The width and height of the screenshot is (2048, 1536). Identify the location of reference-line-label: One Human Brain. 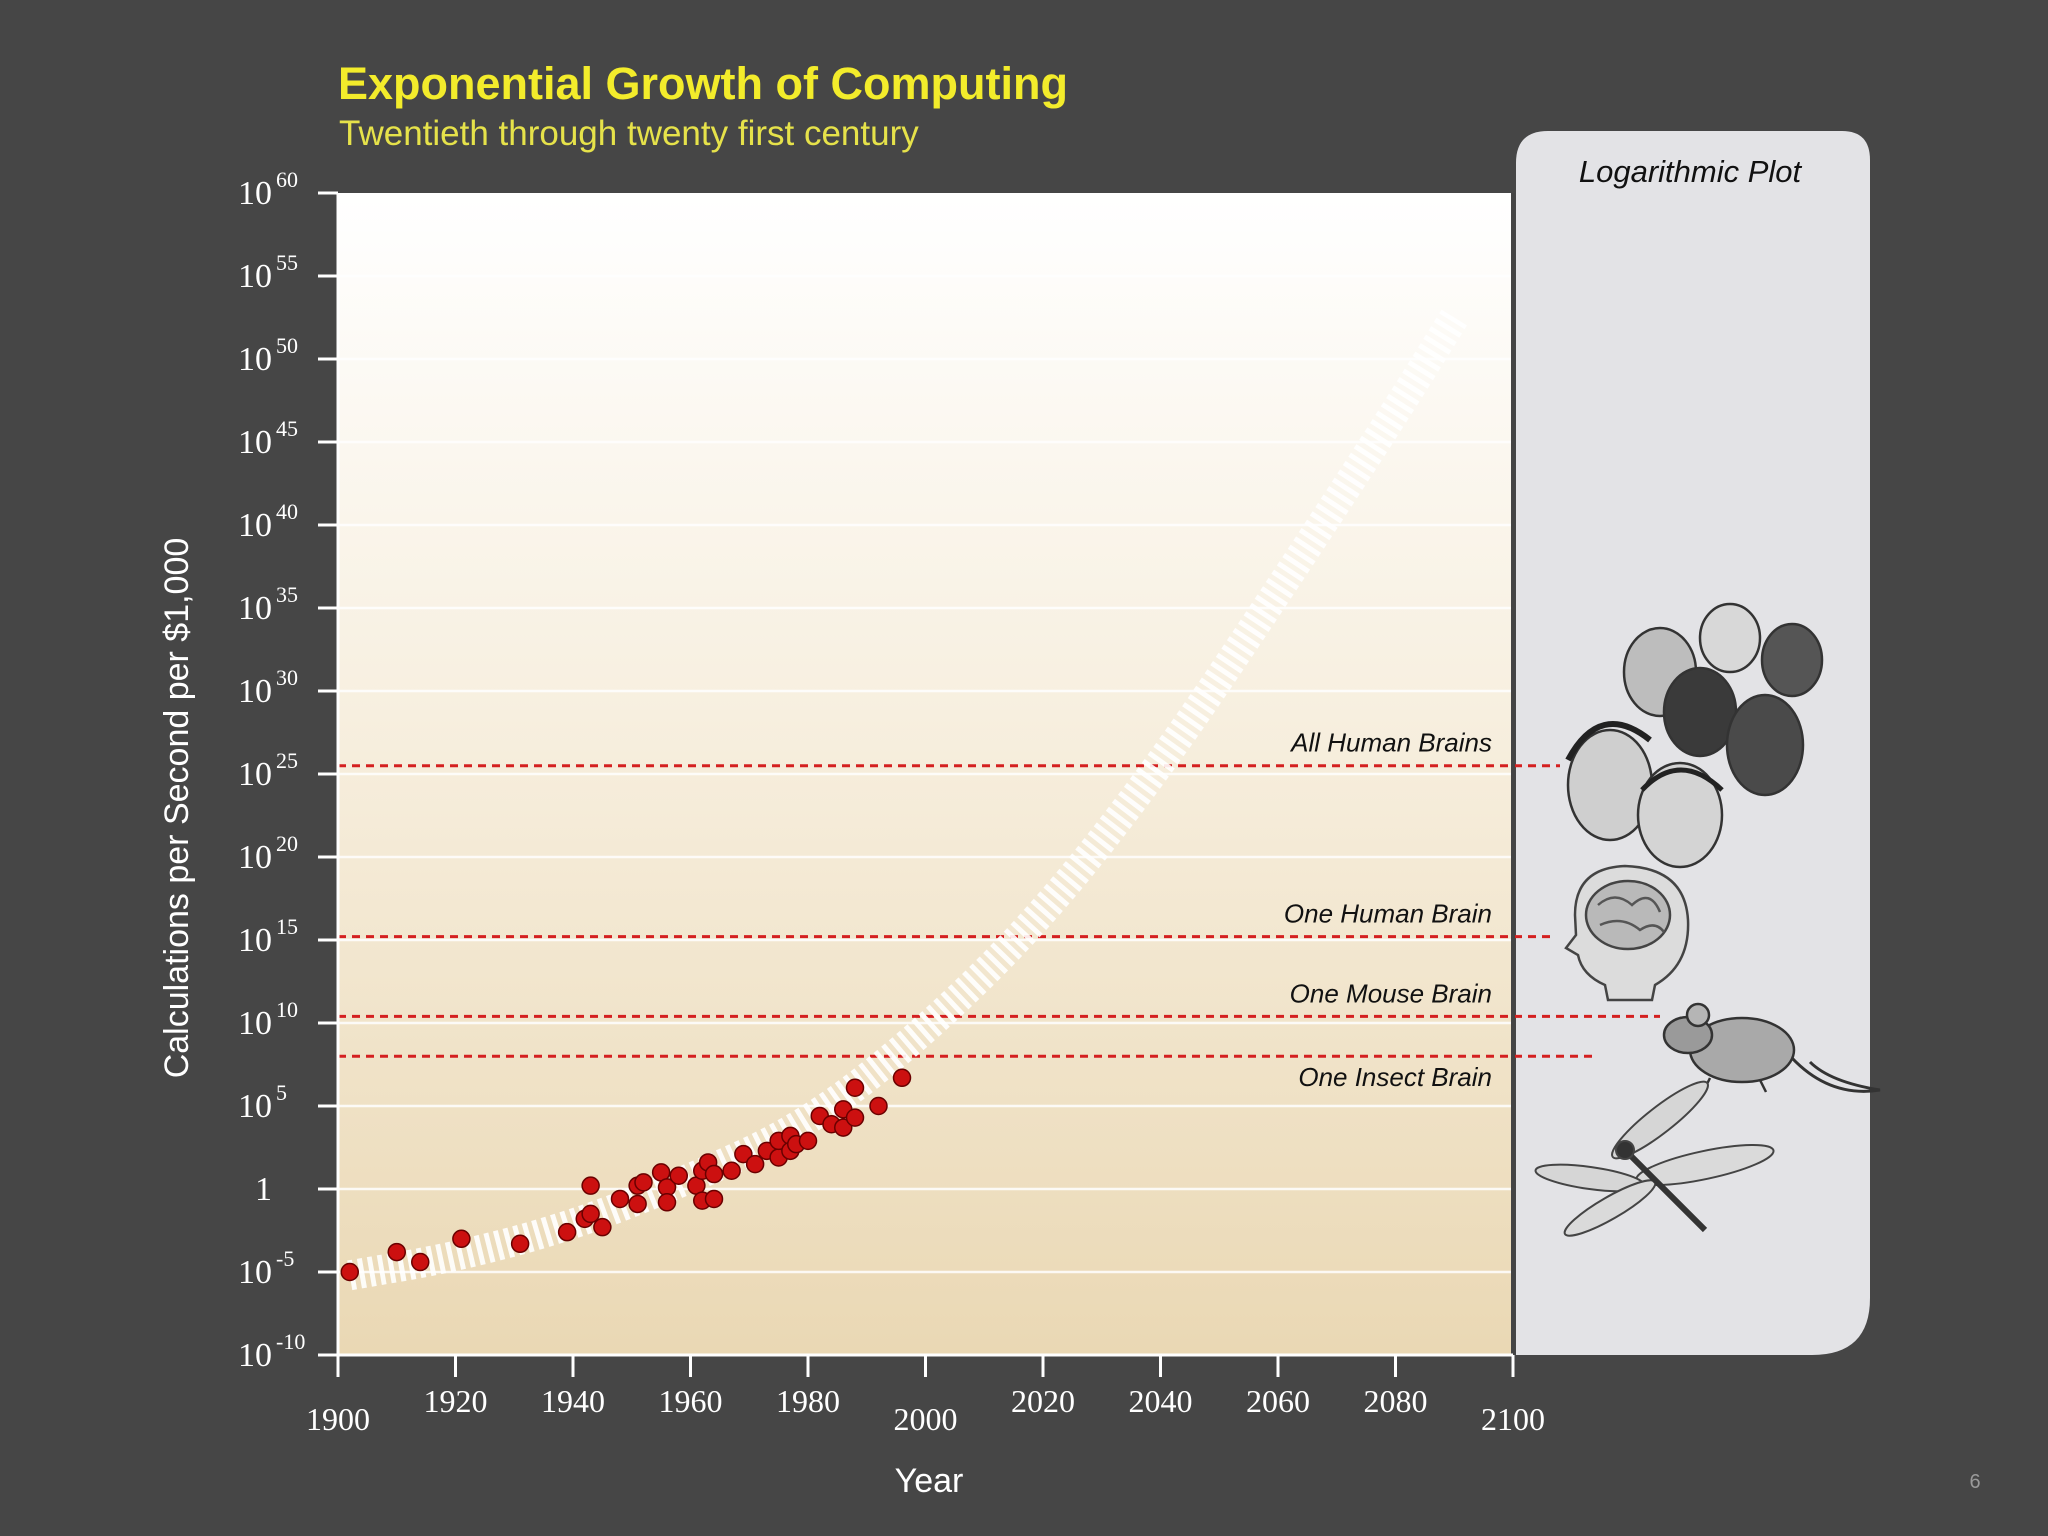
(1388, 914).